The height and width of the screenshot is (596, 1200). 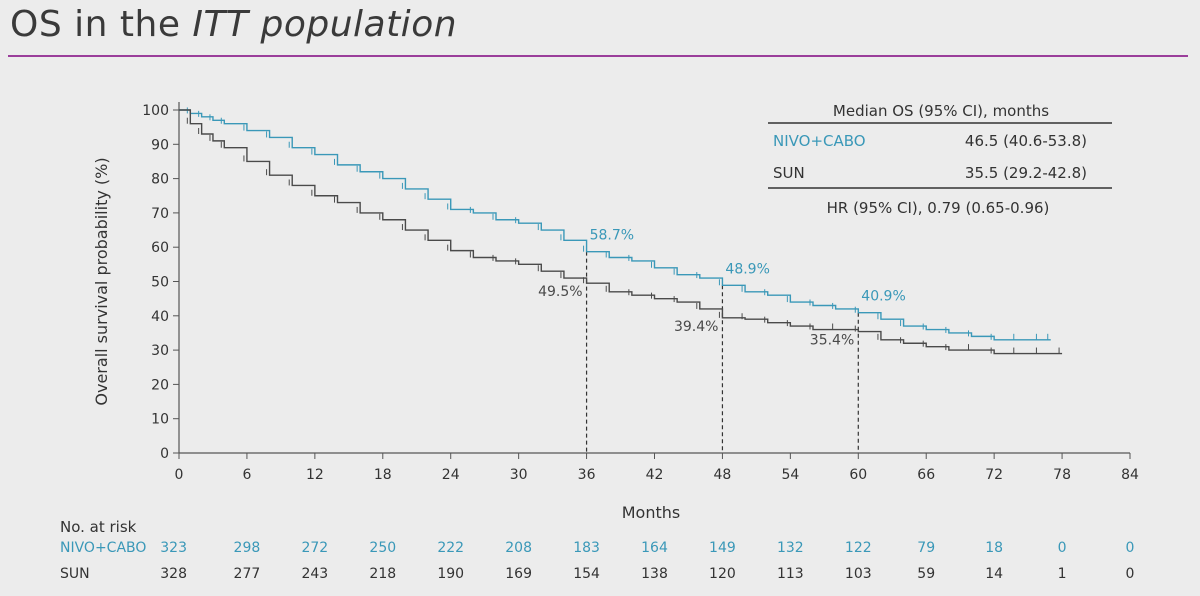 What do you see at coordinates (654, 548) in the screenshot?
I see `at-risk-value: 164` at bounding box center [654, 548].